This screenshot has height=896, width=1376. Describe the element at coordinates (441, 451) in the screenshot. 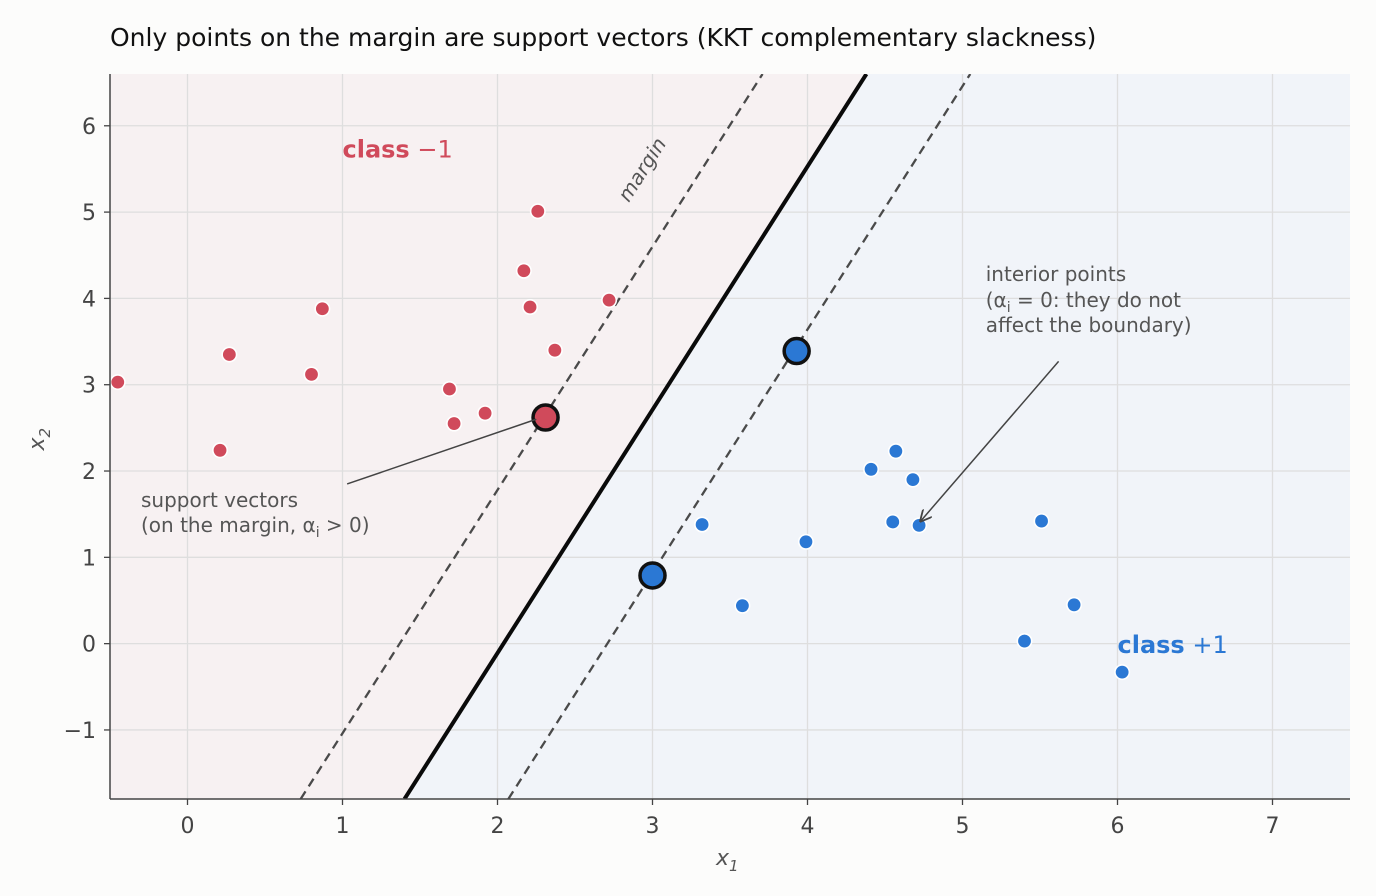

I see `support-arrow` at that location.